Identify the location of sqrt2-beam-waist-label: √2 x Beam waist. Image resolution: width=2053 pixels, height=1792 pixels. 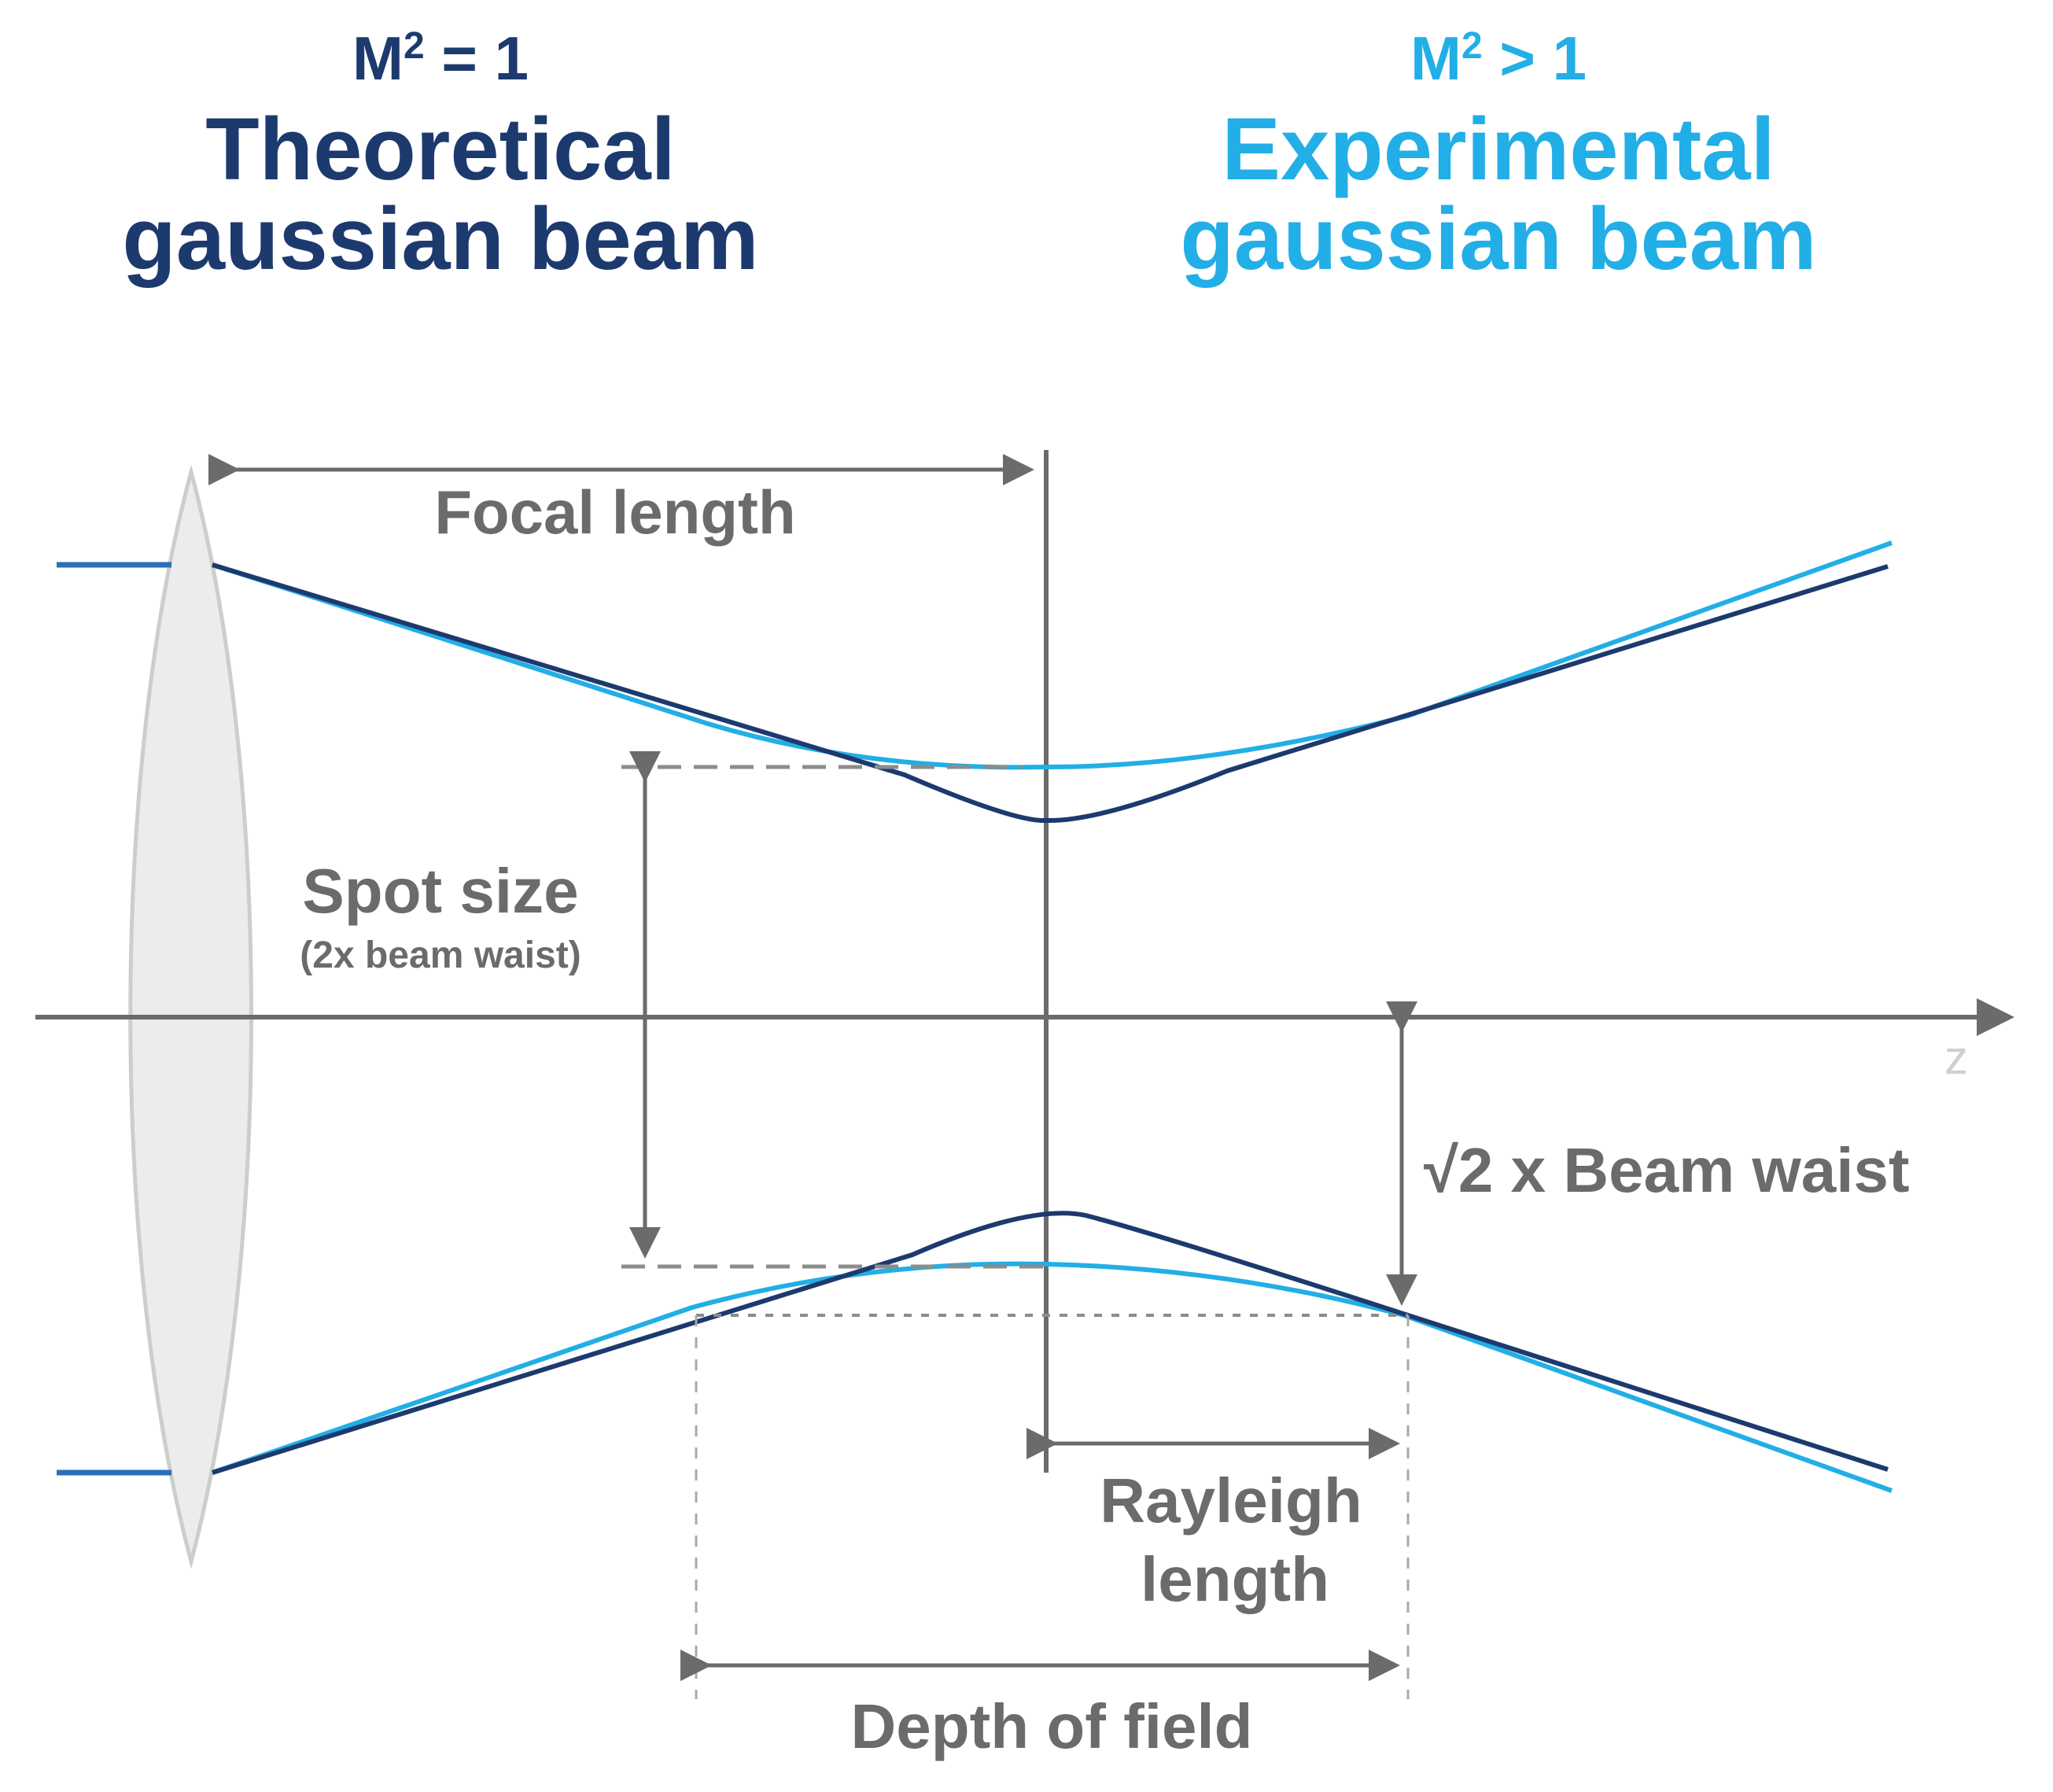
(1667, 1170).